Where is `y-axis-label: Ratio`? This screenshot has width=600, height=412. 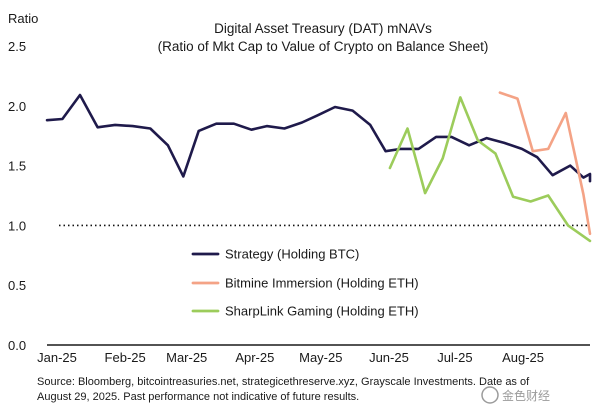
y-axis-label: Ratio is located at coordinates (23, 18).